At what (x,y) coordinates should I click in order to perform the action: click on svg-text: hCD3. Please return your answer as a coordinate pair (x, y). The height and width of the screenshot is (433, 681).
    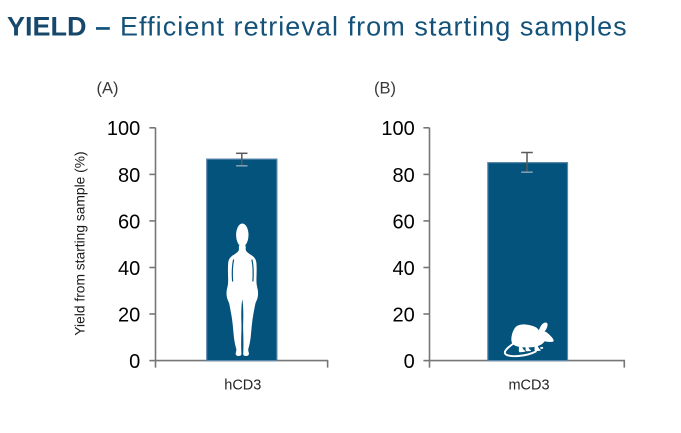
    Looking at the image, I should click on (242, 386).